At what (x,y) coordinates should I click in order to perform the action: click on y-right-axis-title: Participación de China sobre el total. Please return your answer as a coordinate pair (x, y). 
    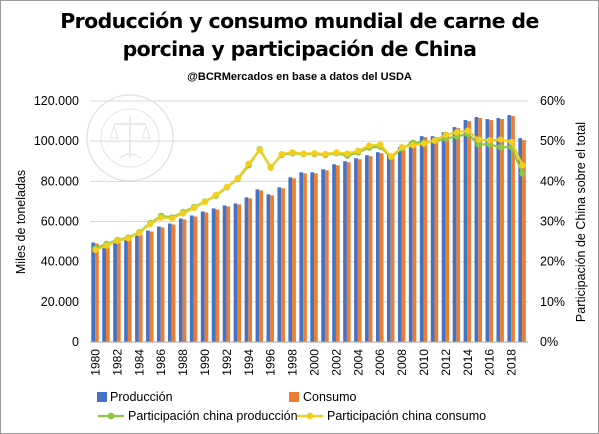
    Looking at the image, I should click on (581, 222).